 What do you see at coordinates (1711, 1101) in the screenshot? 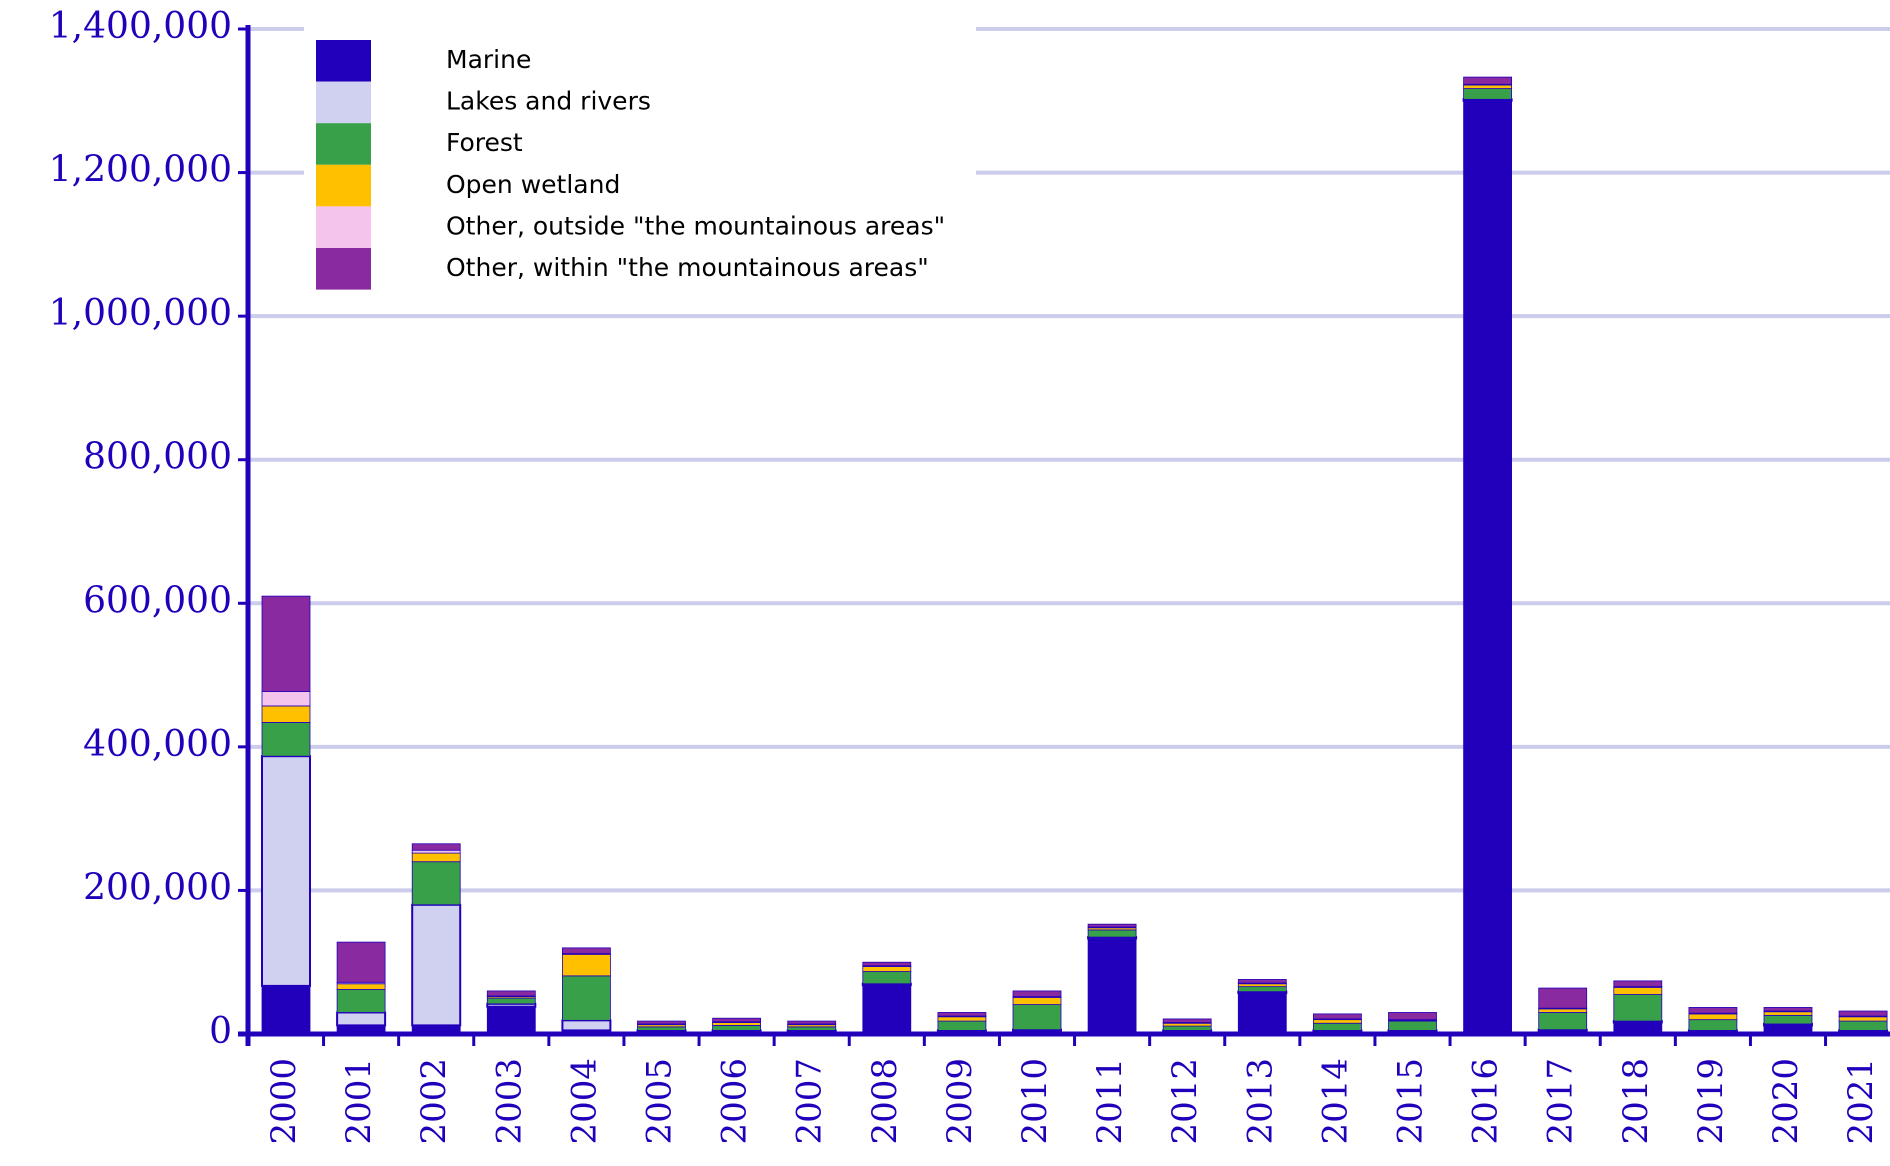
I see `x-tick-label: 2019` at bounding box center [1711, 1101].